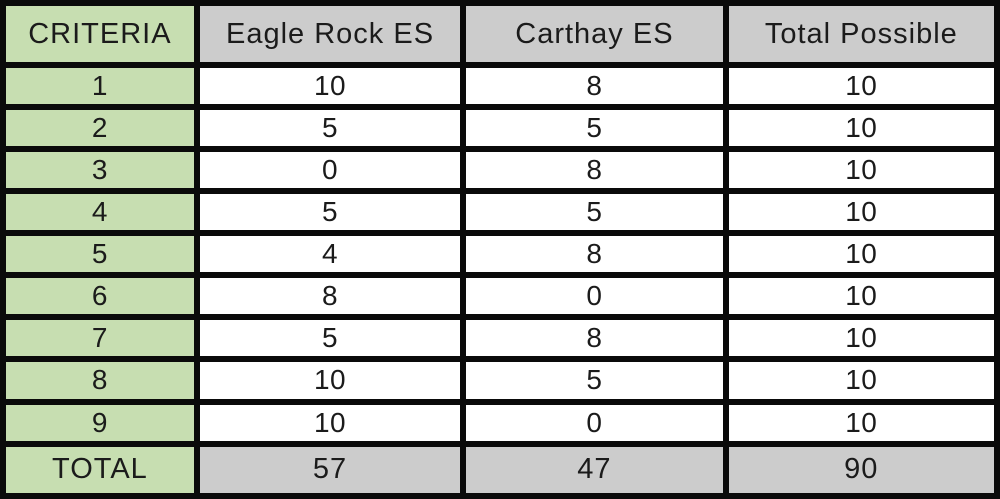 The width and height of the screenshot is (1000, 499). Describe the element at coordinates (100, 338) in the screenshot. I see `criteria-cell: 7` at that location.